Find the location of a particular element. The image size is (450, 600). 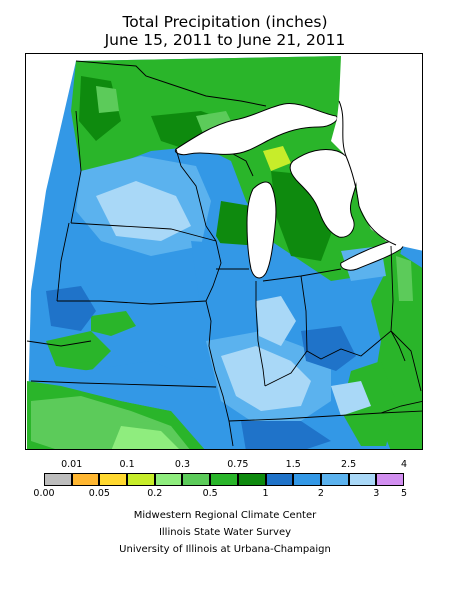

legend-tick-bottom: 0.2 is located at coordinates (155, 493).